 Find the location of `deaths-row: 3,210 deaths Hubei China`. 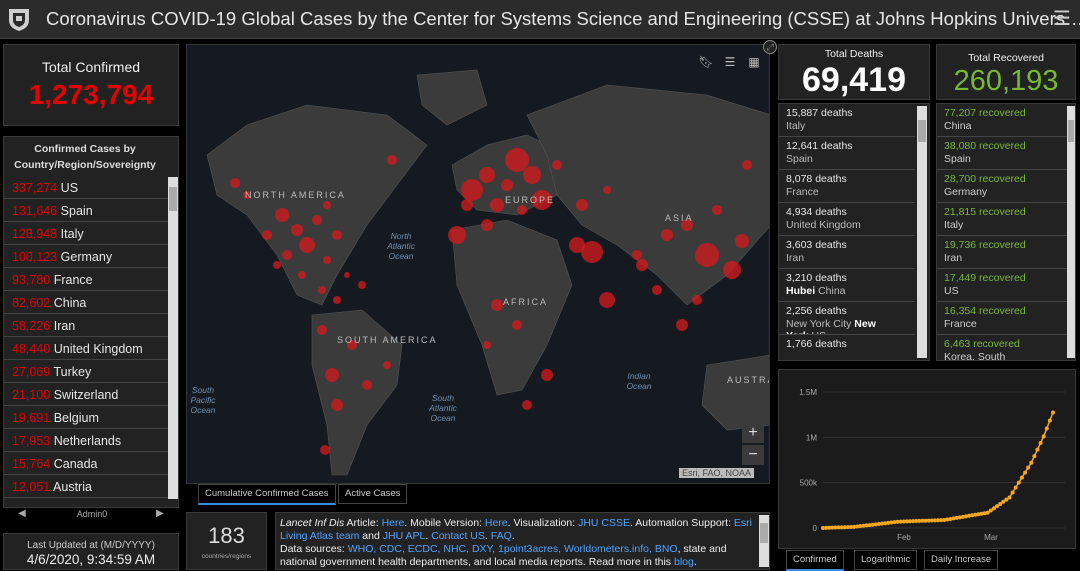

deaths-row: 3,210 deaths Hubei China is located at coordinates (847, 285).